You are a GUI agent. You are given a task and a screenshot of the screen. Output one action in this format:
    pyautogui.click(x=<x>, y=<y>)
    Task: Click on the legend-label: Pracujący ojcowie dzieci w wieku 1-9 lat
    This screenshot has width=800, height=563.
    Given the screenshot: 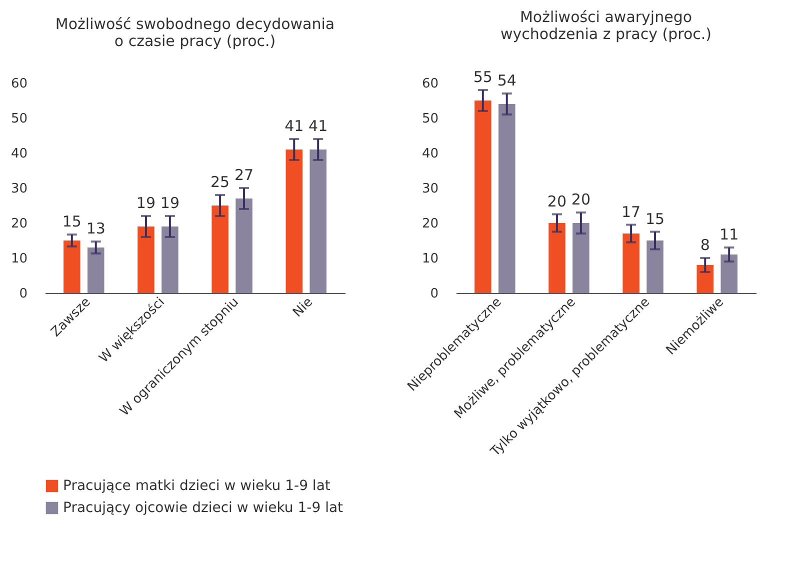 What is the action you would take?
    pyautogui.click(x=203, y=508)
    